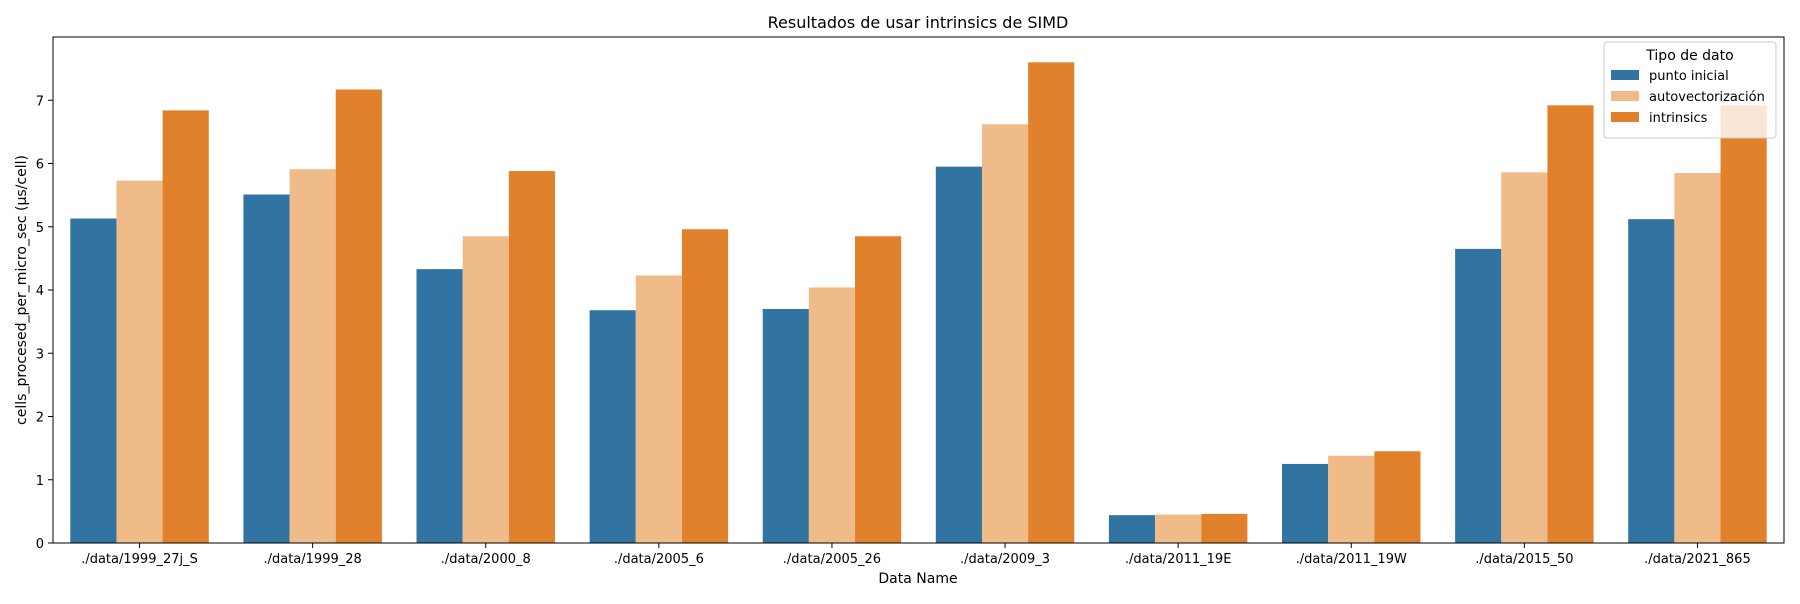 The width and height of the screenshot is (1800, 604). Describe the element at coordinates (139, 559) in the screenshot. I see `x-tick-label: ./data/1999_27j_S` at that location.